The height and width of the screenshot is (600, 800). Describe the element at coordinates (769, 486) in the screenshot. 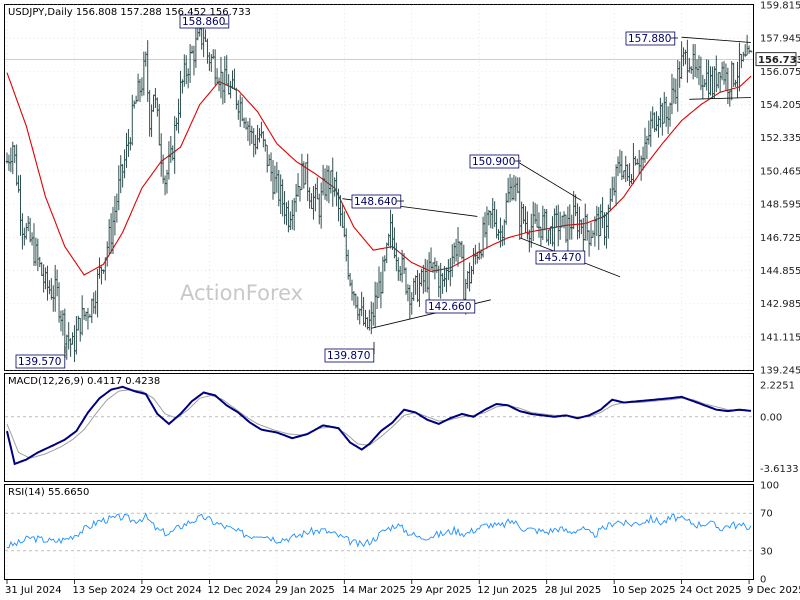

I see `rsi-tick-label: 100` at that location.